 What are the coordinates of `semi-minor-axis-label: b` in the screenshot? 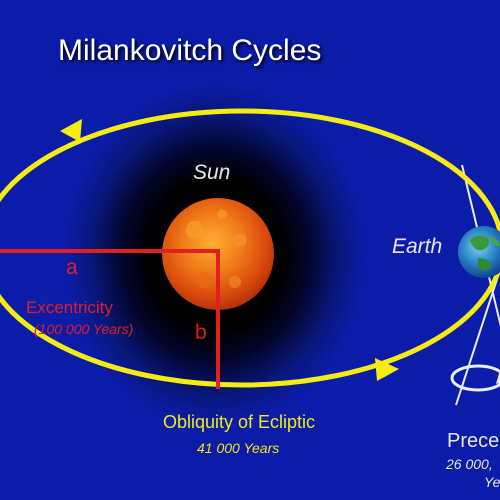 It's located at (201, 332).